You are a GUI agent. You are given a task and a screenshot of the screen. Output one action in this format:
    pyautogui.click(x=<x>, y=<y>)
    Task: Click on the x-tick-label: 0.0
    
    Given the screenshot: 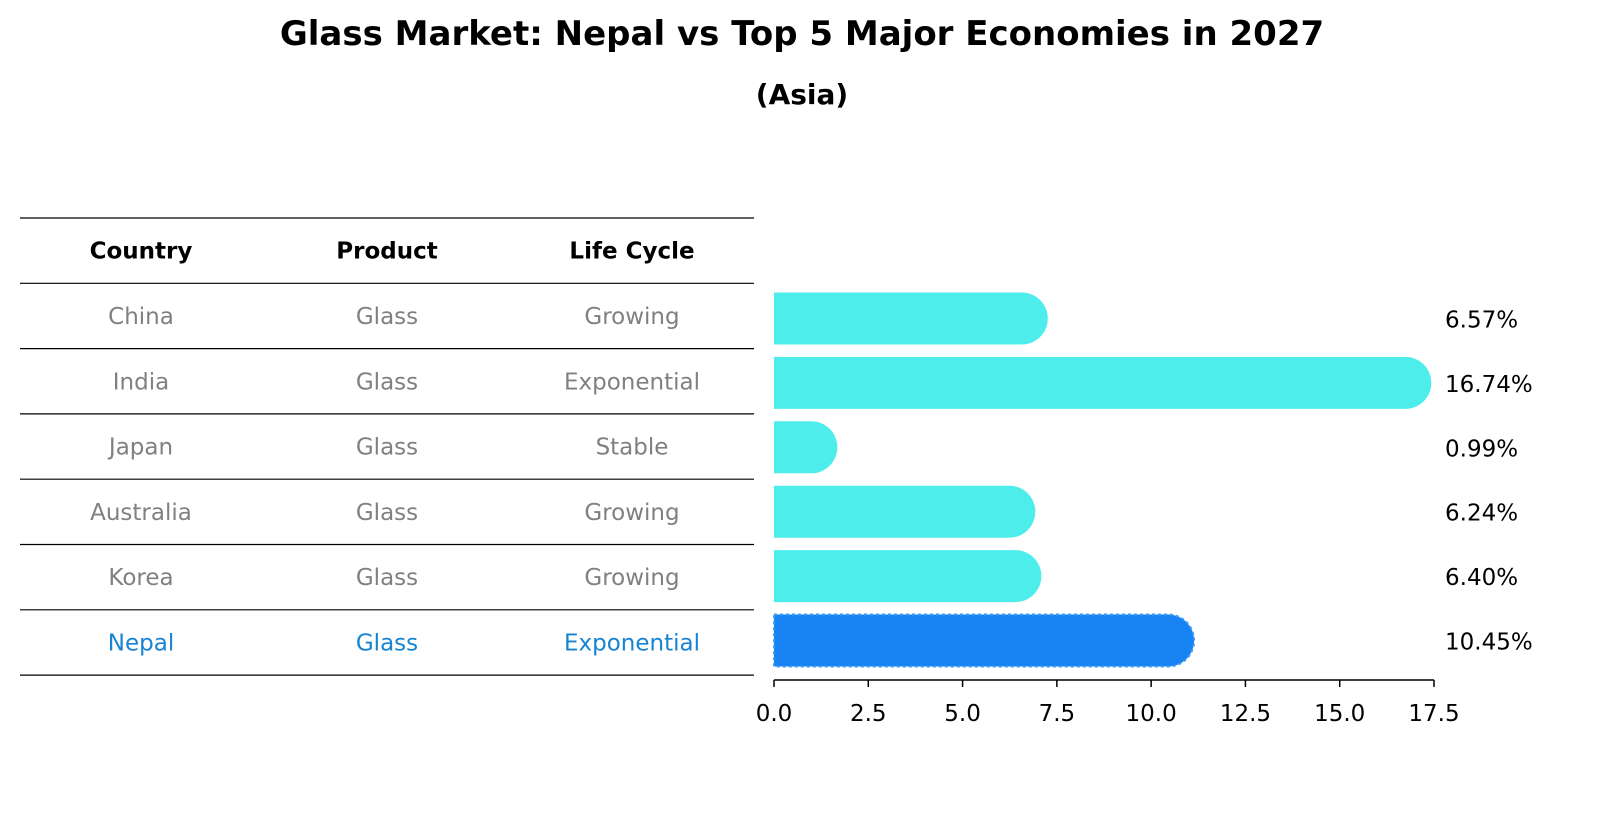 What is the action you would take?
    pyautogui.click(x=774, y=714)
    